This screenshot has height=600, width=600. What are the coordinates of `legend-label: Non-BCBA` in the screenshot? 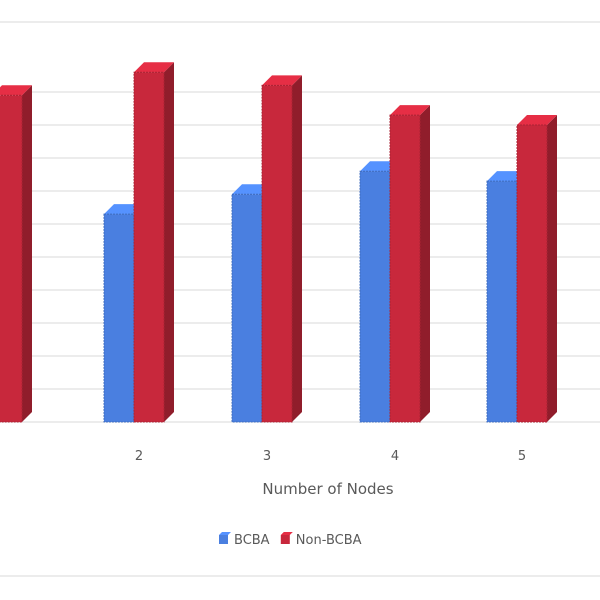 It's located at (329, 540).